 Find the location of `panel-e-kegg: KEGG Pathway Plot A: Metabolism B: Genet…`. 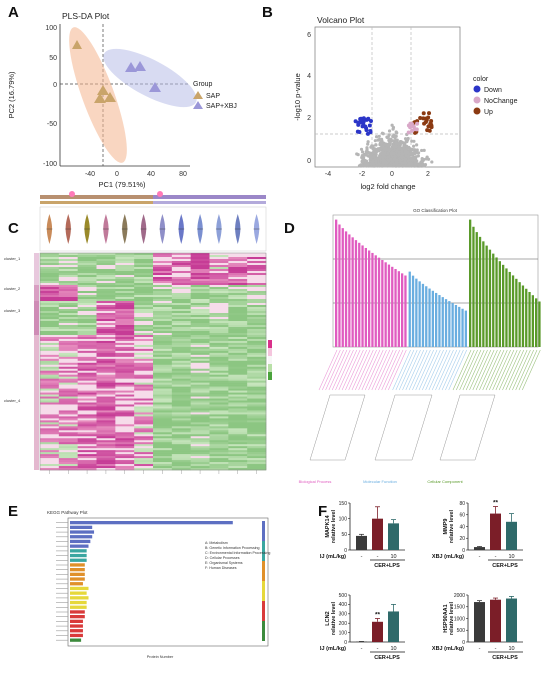

panel-e-kegg: KEGG Pathway Plot A: Metabolism B: Genet… is located at coordinates (158, 584).